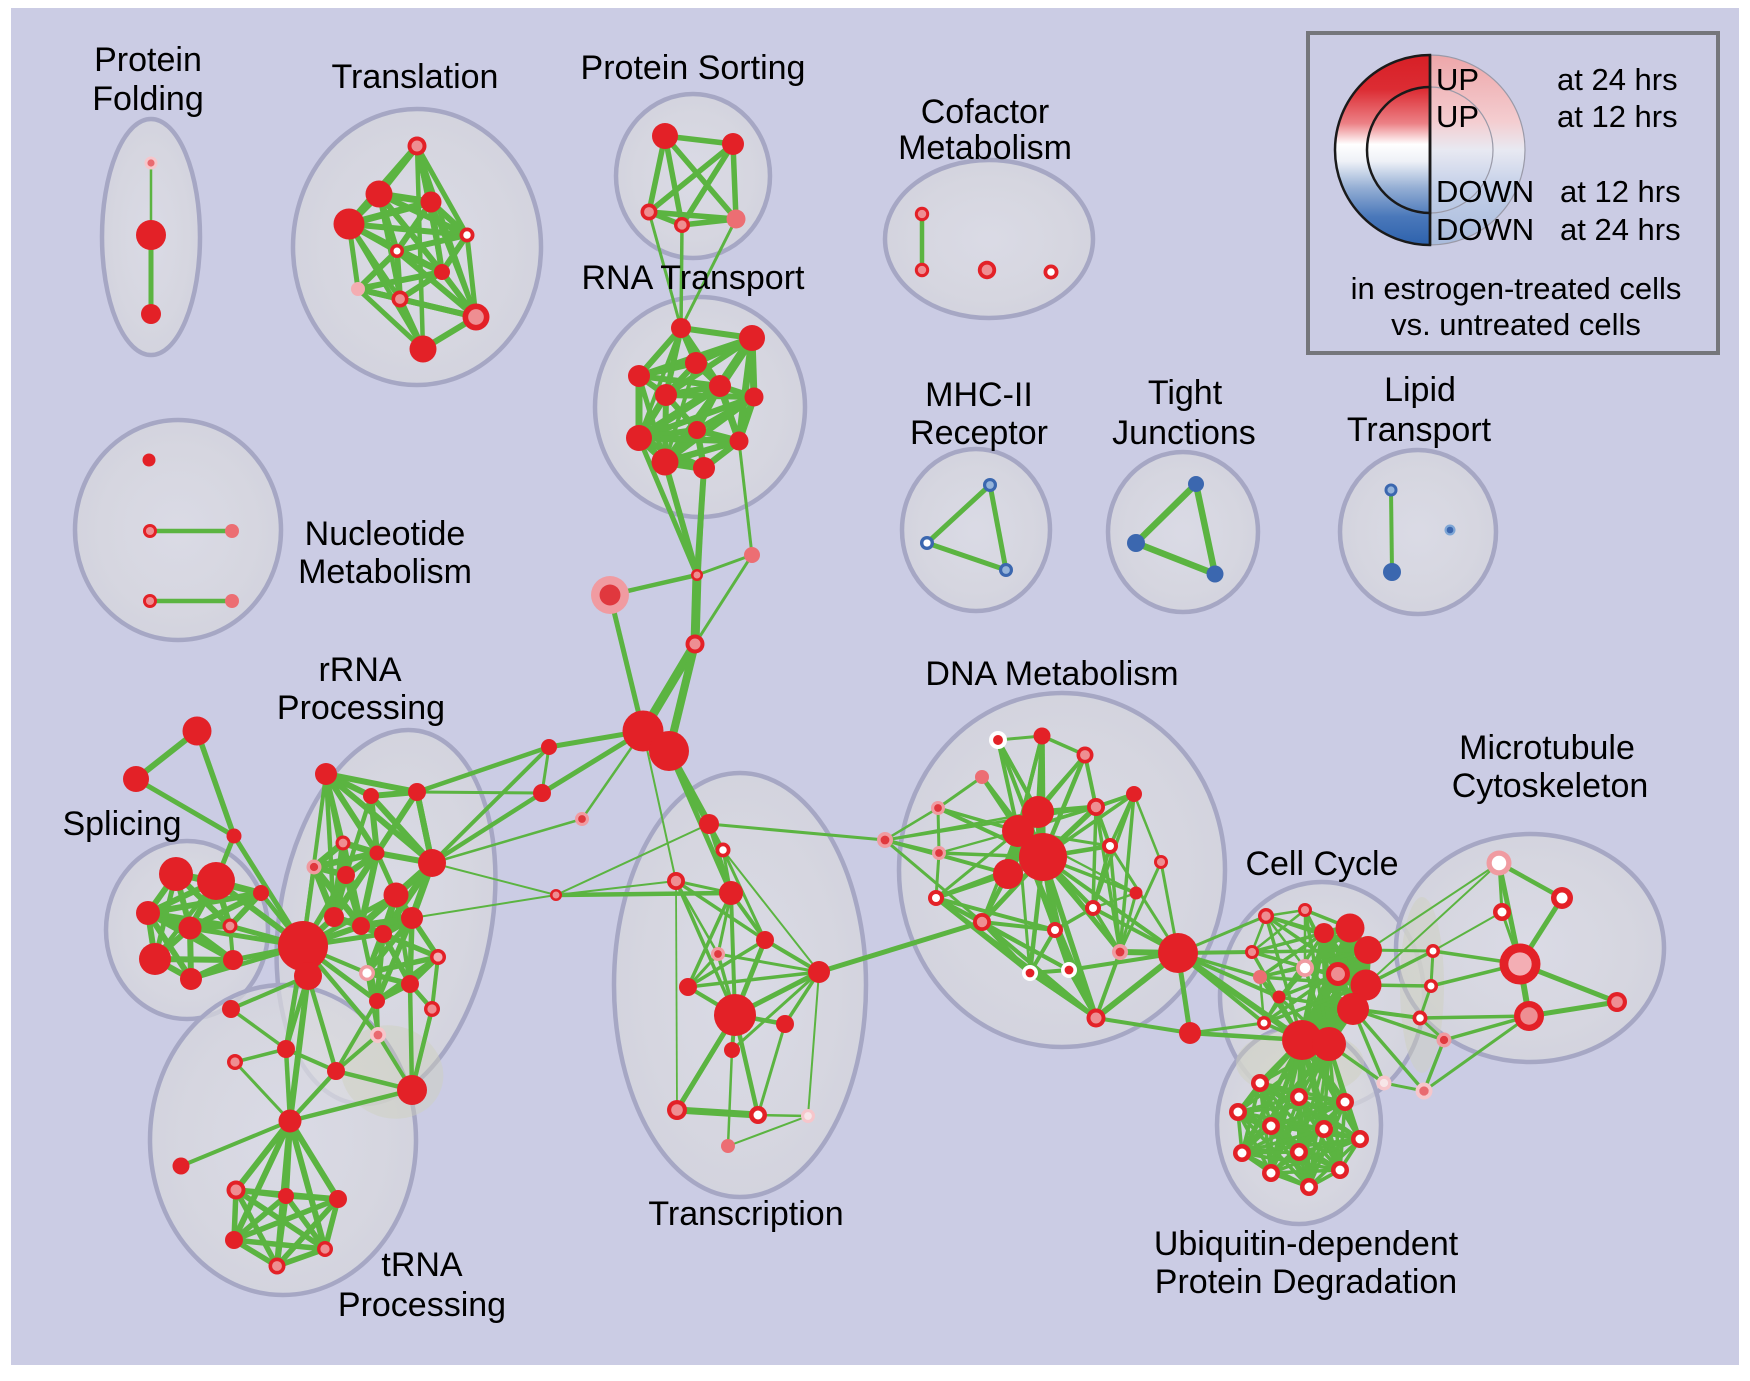  I want to click on svg-text: Nucleotide, so click(385, 534).